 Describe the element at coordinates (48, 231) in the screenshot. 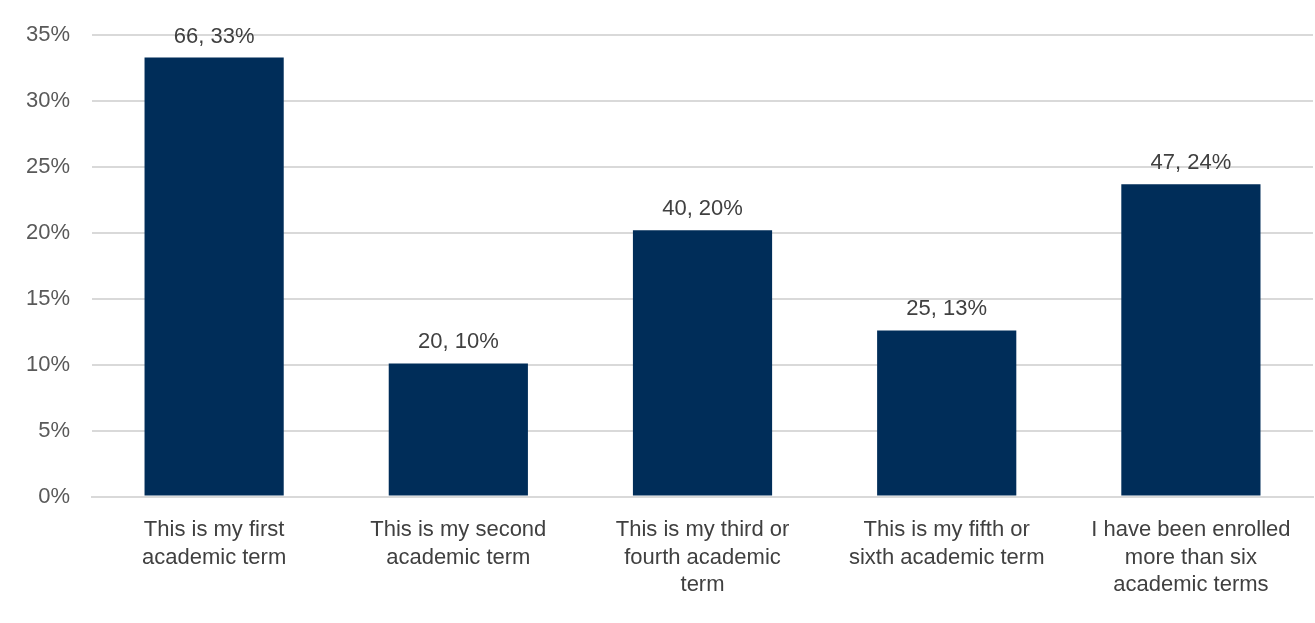

I see `y-tick-label: 20%` at that location.